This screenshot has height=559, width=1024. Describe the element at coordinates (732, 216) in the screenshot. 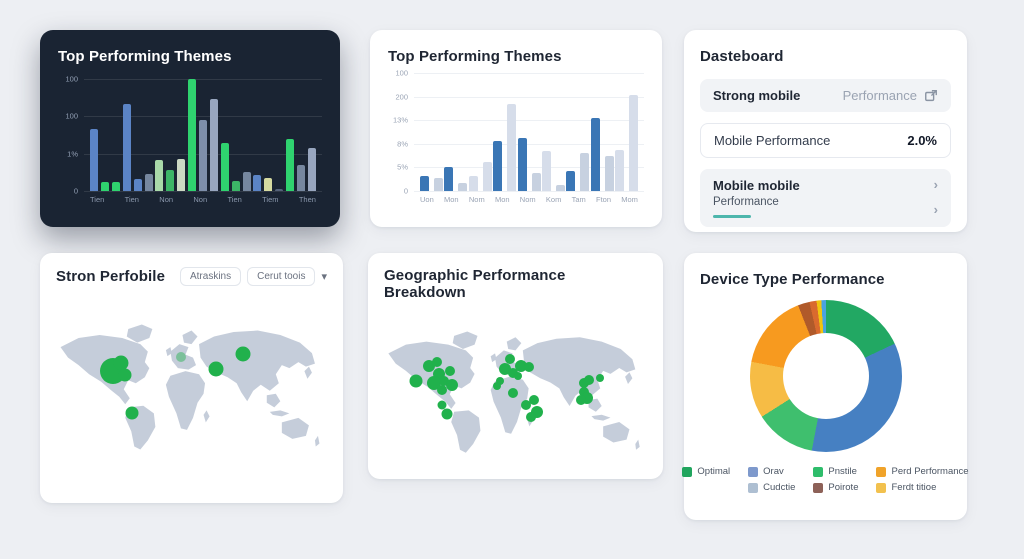

I see `teal-progress-bar` at that location.